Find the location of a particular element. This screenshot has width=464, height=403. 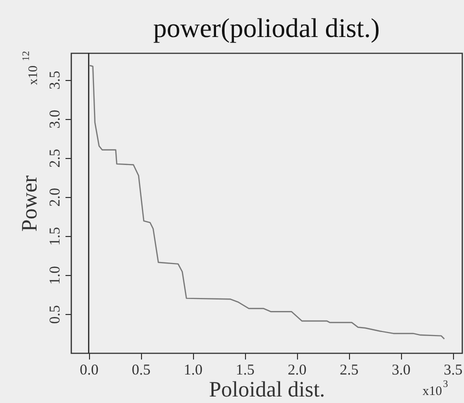

x-tick-label: 3.0 is located at coordinates (401, 370).